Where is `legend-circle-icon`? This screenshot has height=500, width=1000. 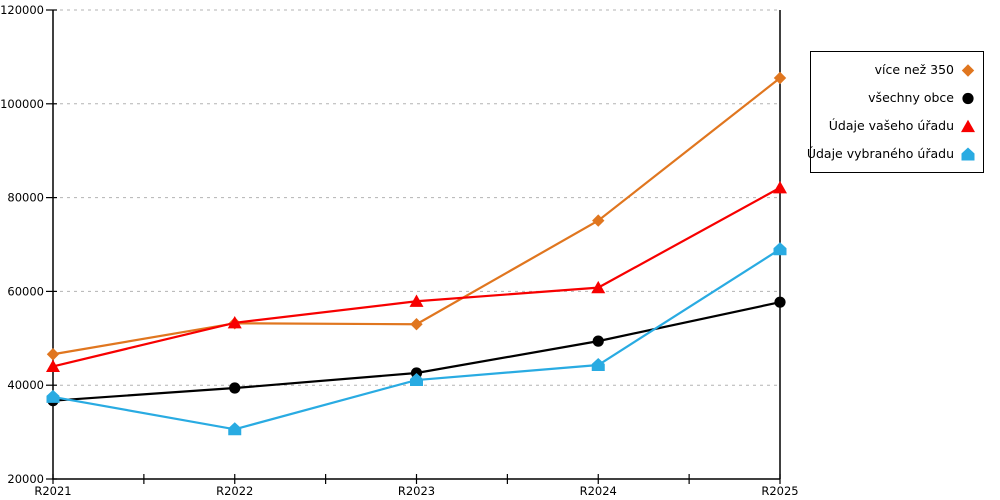
legend-circle-icon is located at coordinates (968, 98).